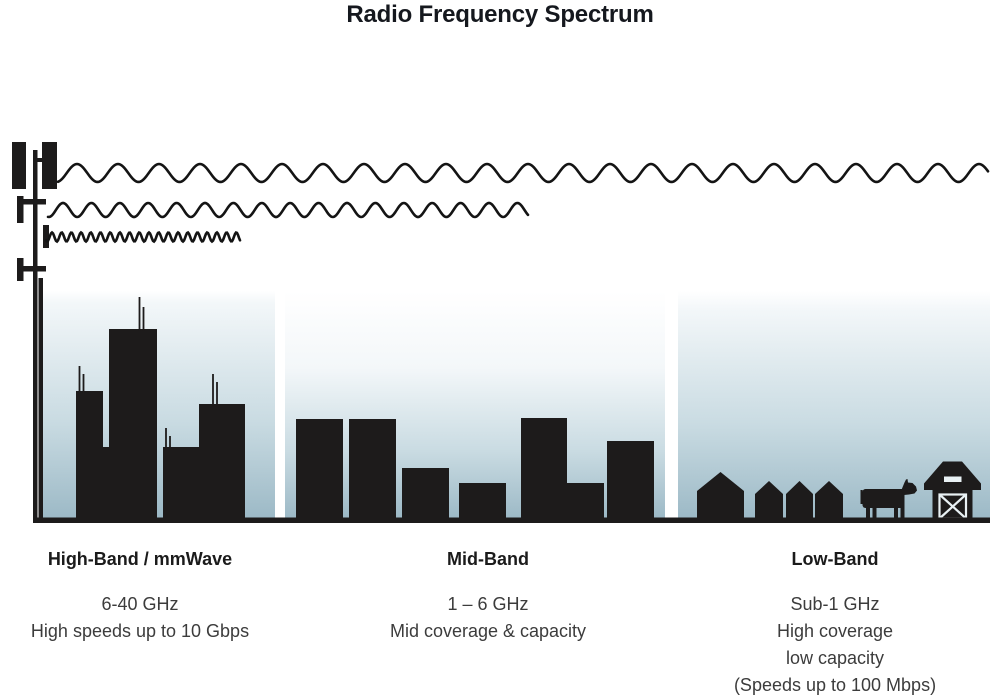  Describe the element at coordinates (835, 658) in the screenshot. I see `band-description-line: low capacity` at that location.